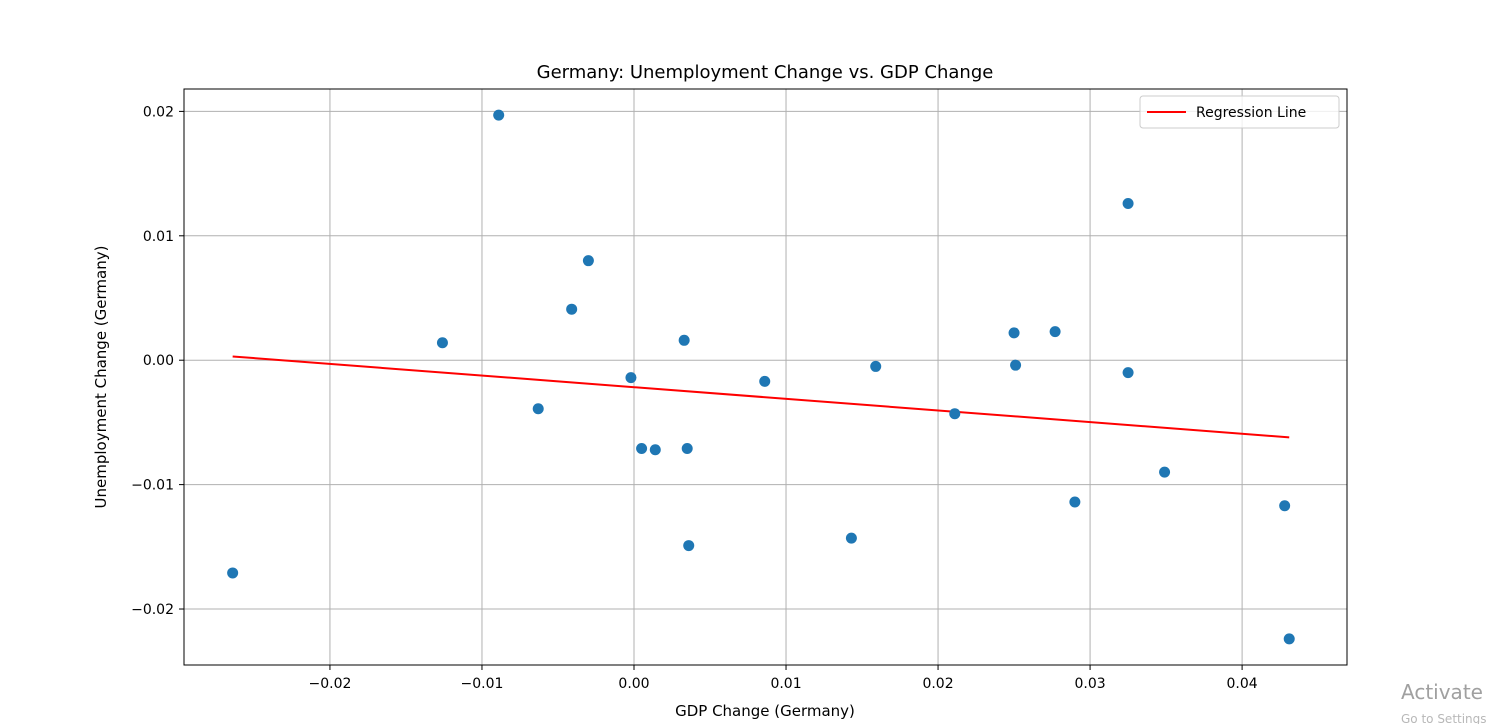 Image resolution: width=1491 pixels, height=724 pixels. What do you see at coordinates (152, 486) in the screenshot?
I see `y-tick-label: −0.01` at bounding box center [152, 486].